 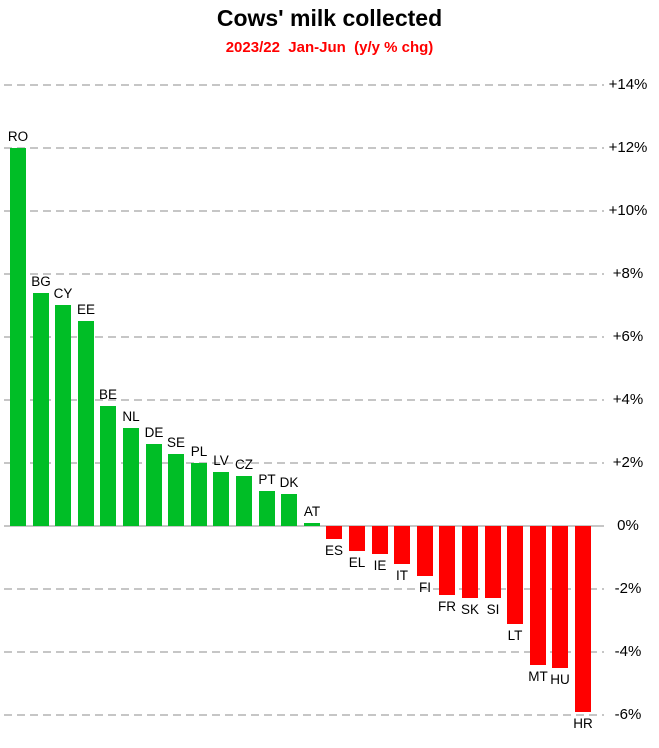 What do you see at coordinates (329, 18) in the screenshot?
I see `chart-title: Cows' milk collected` at bounding box center [329, 18].